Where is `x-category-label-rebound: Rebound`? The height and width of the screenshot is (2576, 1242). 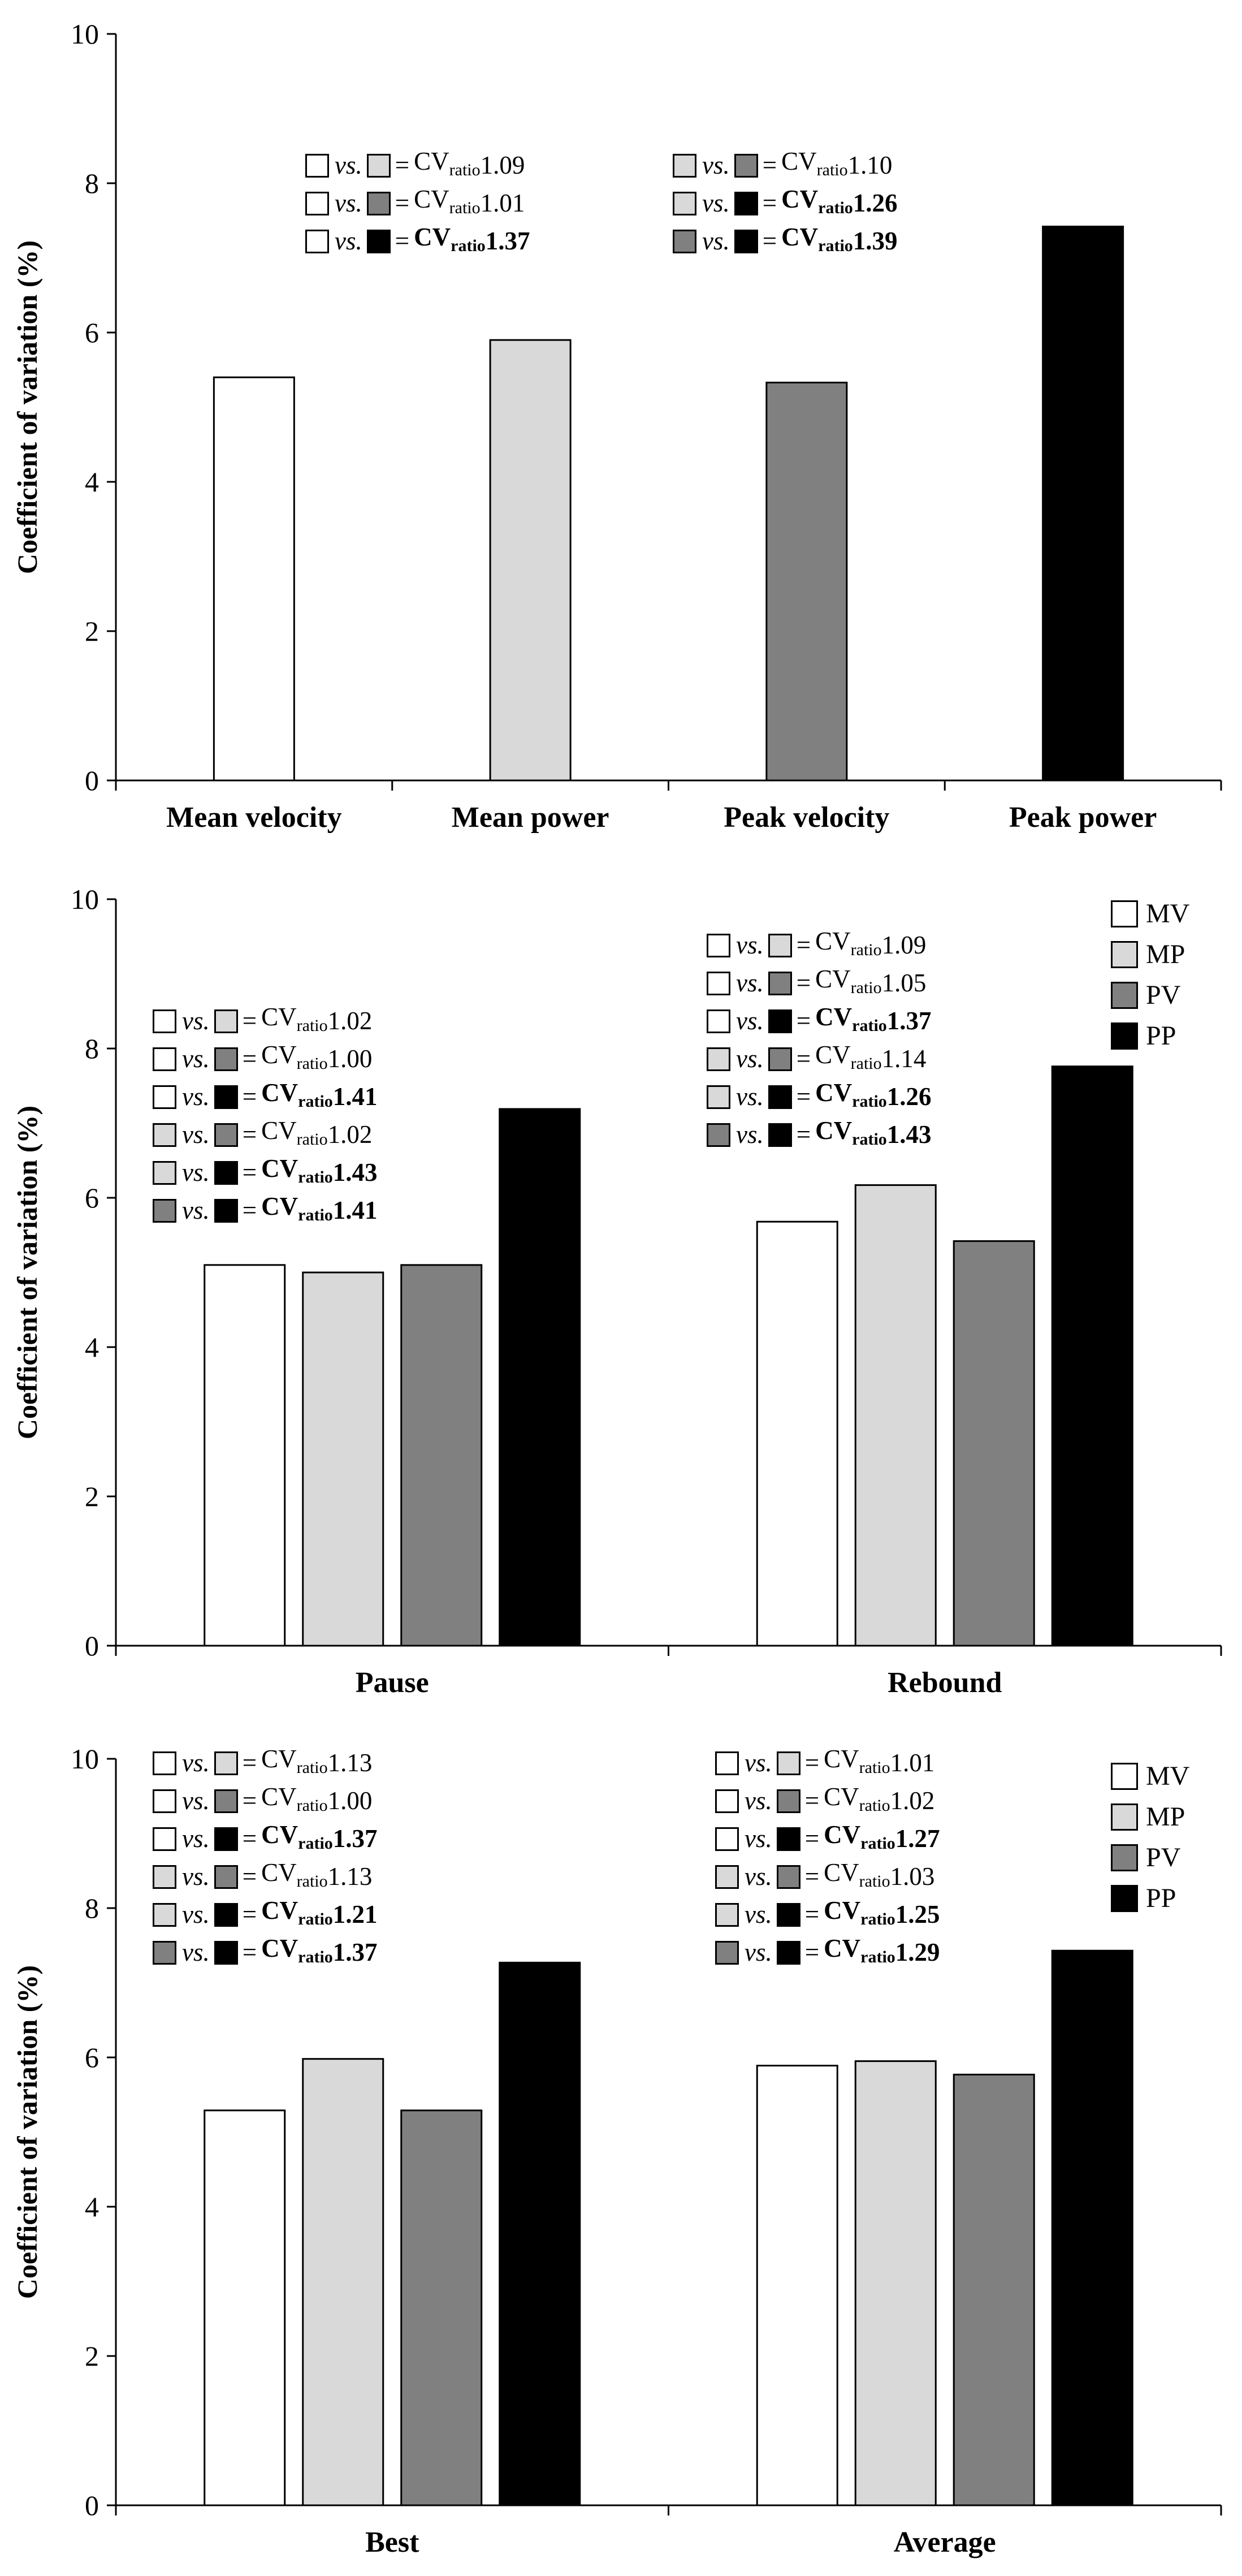 x-category-label-rebound: Rebound is located at coordinates (945, 1683).